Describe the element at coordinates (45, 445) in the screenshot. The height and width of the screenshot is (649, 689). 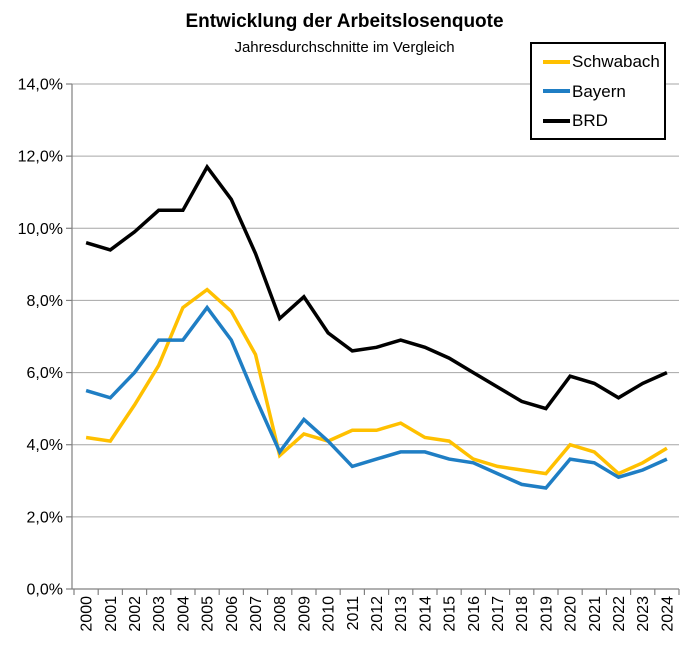
I see `y-tick-label: 4,0%` at that location.